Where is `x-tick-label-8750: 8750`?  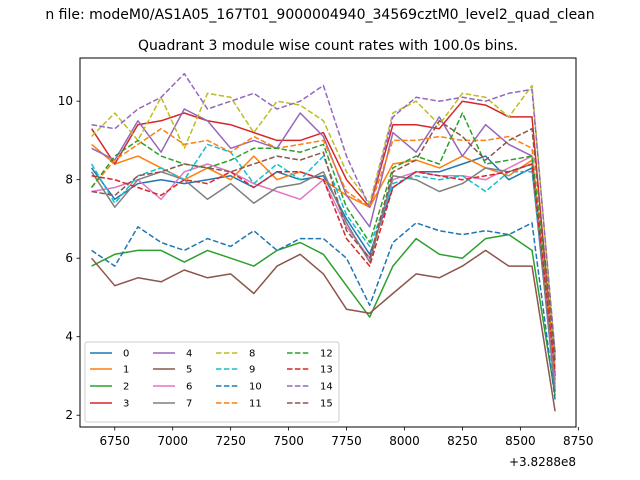 x-tick-label-8750: 8750 is located at coordinates (578, 441).